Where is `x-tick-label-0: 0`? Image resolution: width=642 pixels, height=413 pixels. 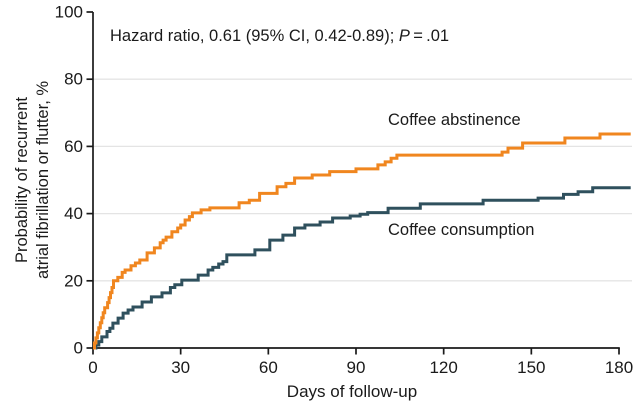
x-tick-label-0: 0 is located at coordinates (92, 367).